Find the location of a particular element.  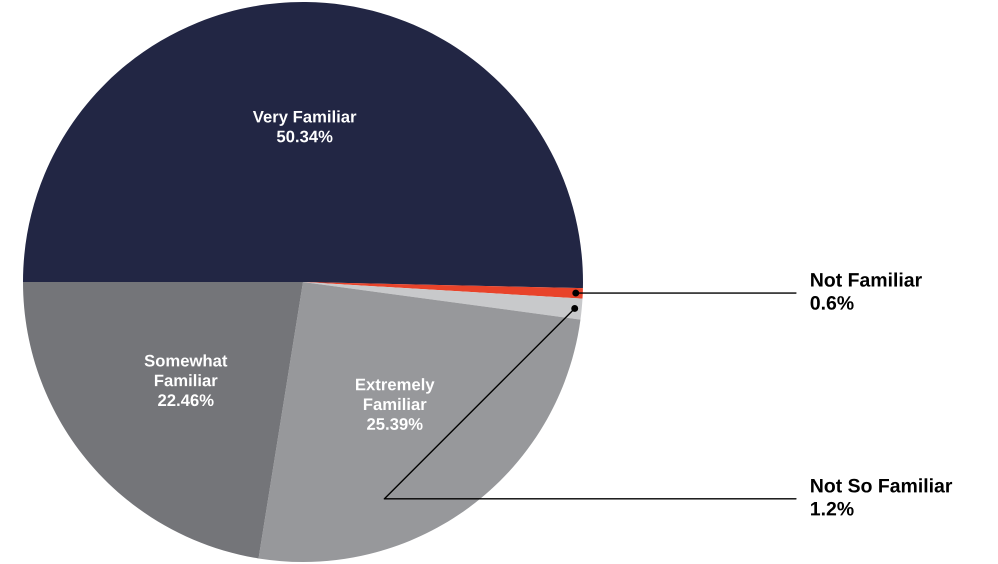

slice-label: Not So Familiar is located at coordinates (881, 485).